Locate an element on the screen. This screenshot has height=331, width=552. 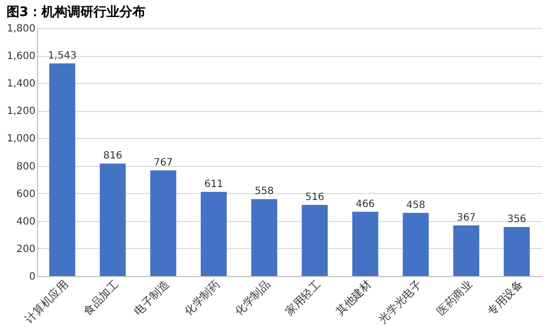
y-tick-label: 1,800 is located at coordinates (21, 29).